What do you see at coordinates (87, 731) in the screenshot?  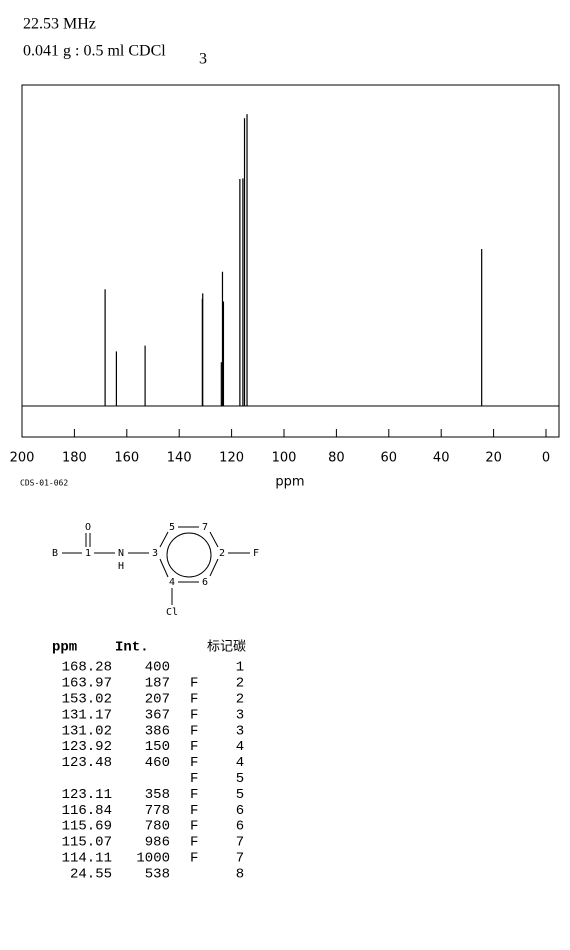 I see `table-cell: 131.02` at bounding box center [87, 731].